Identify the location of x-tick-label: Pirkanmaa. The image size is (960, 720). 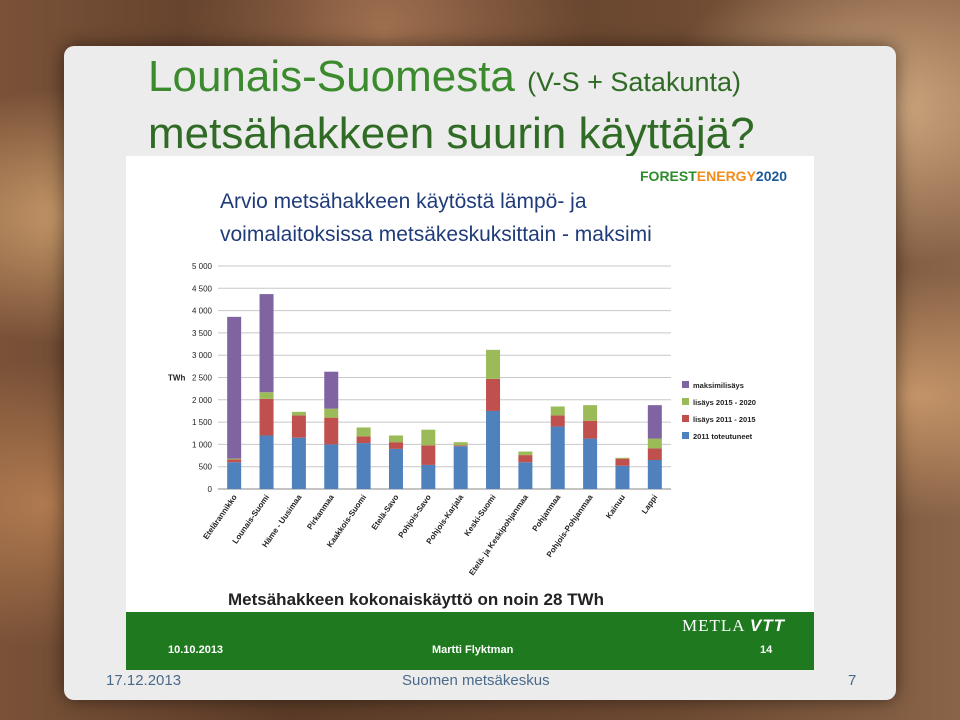
(320, 512).